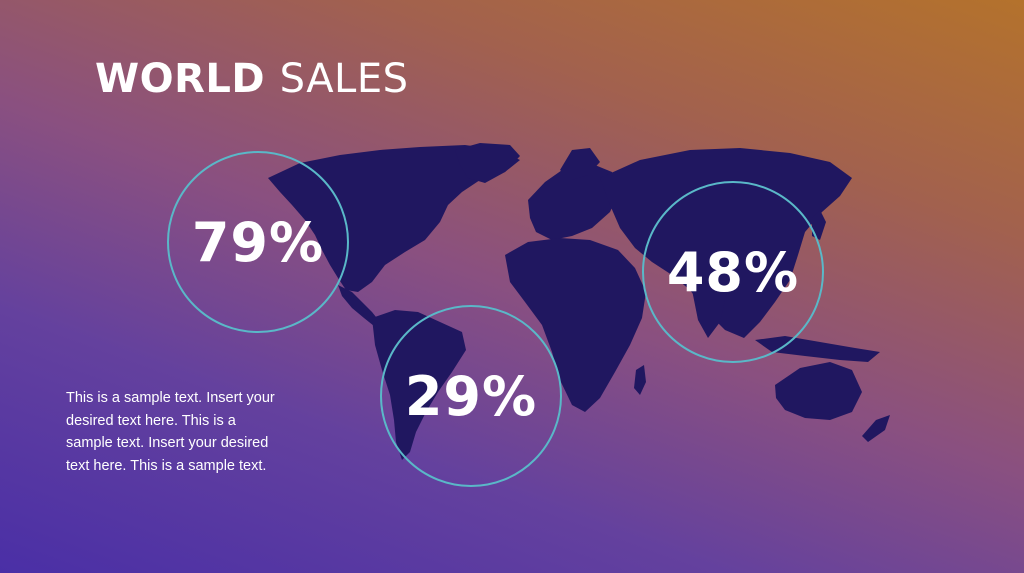 This screenshot has height=573, width=1024. What do you see at coordinates (487, 163) in the screenshot?
I see `greenland-shape` at bounding box center [487, 163].